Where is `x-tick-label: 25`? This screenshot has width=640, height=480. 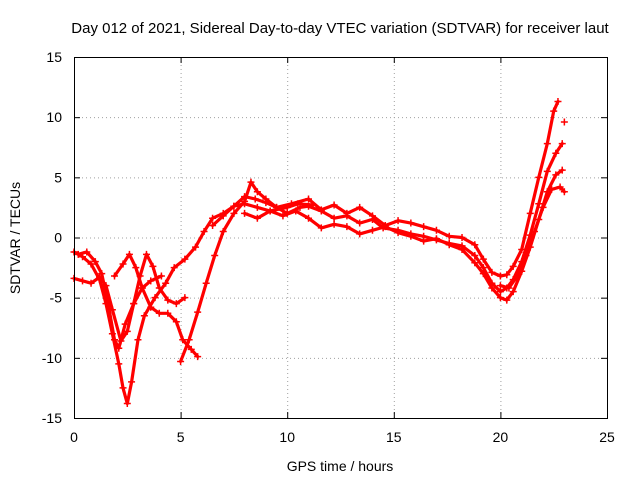 x-tick-label: 25 is located at coordinates (607, 437).